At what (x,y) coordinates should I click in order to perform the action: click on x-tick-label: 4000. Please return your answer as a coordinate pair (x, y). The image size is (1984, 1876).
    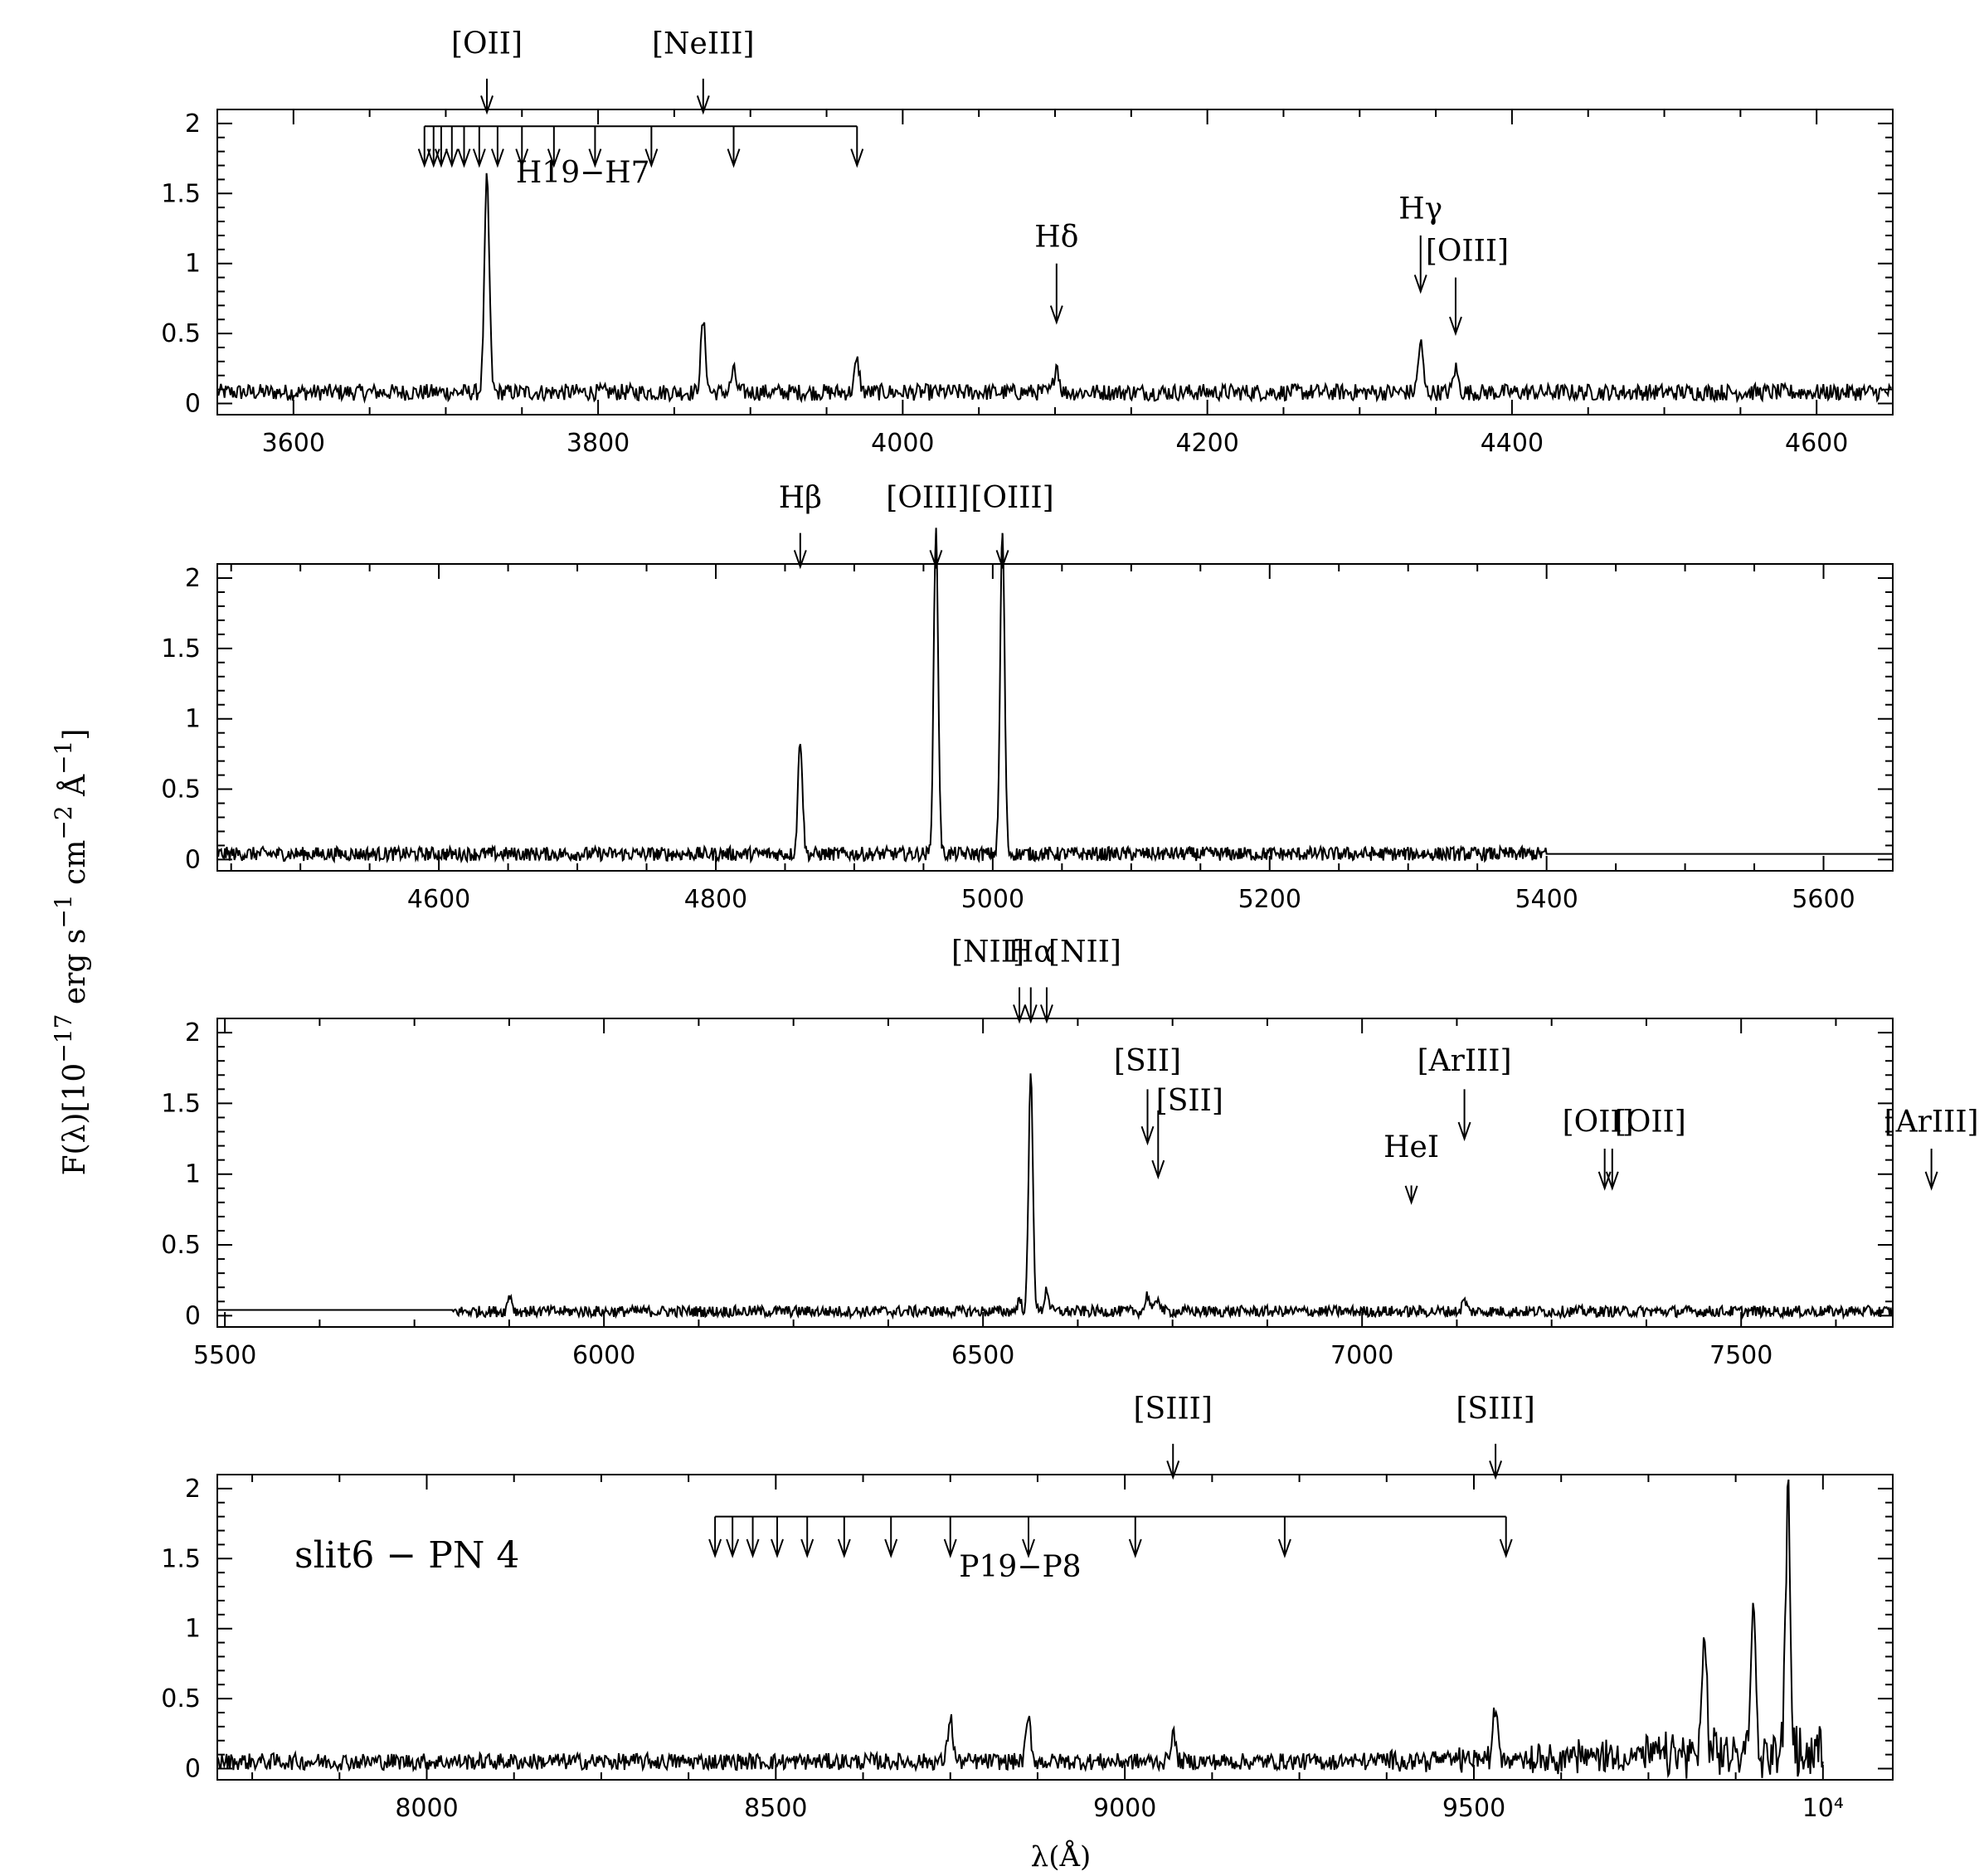
    Looking at the image, I should click on (902, 443).